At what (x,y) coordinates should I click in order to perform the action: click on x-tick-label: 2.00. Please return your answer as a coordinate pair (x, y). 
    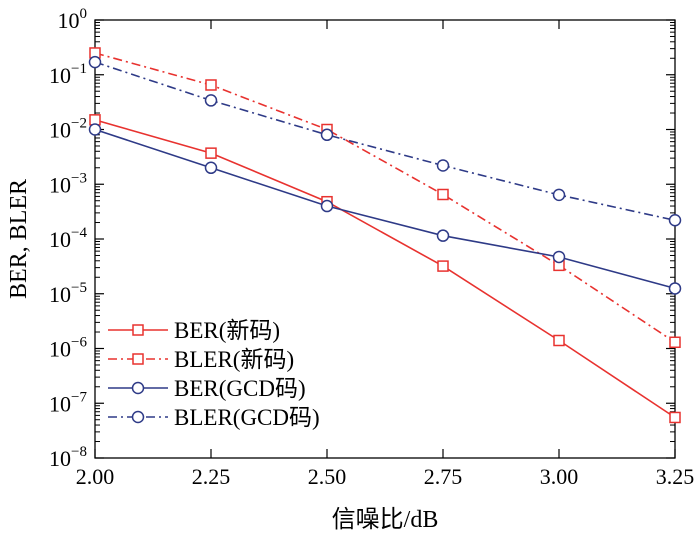
    Looking at the image, I should click on (95, 476).